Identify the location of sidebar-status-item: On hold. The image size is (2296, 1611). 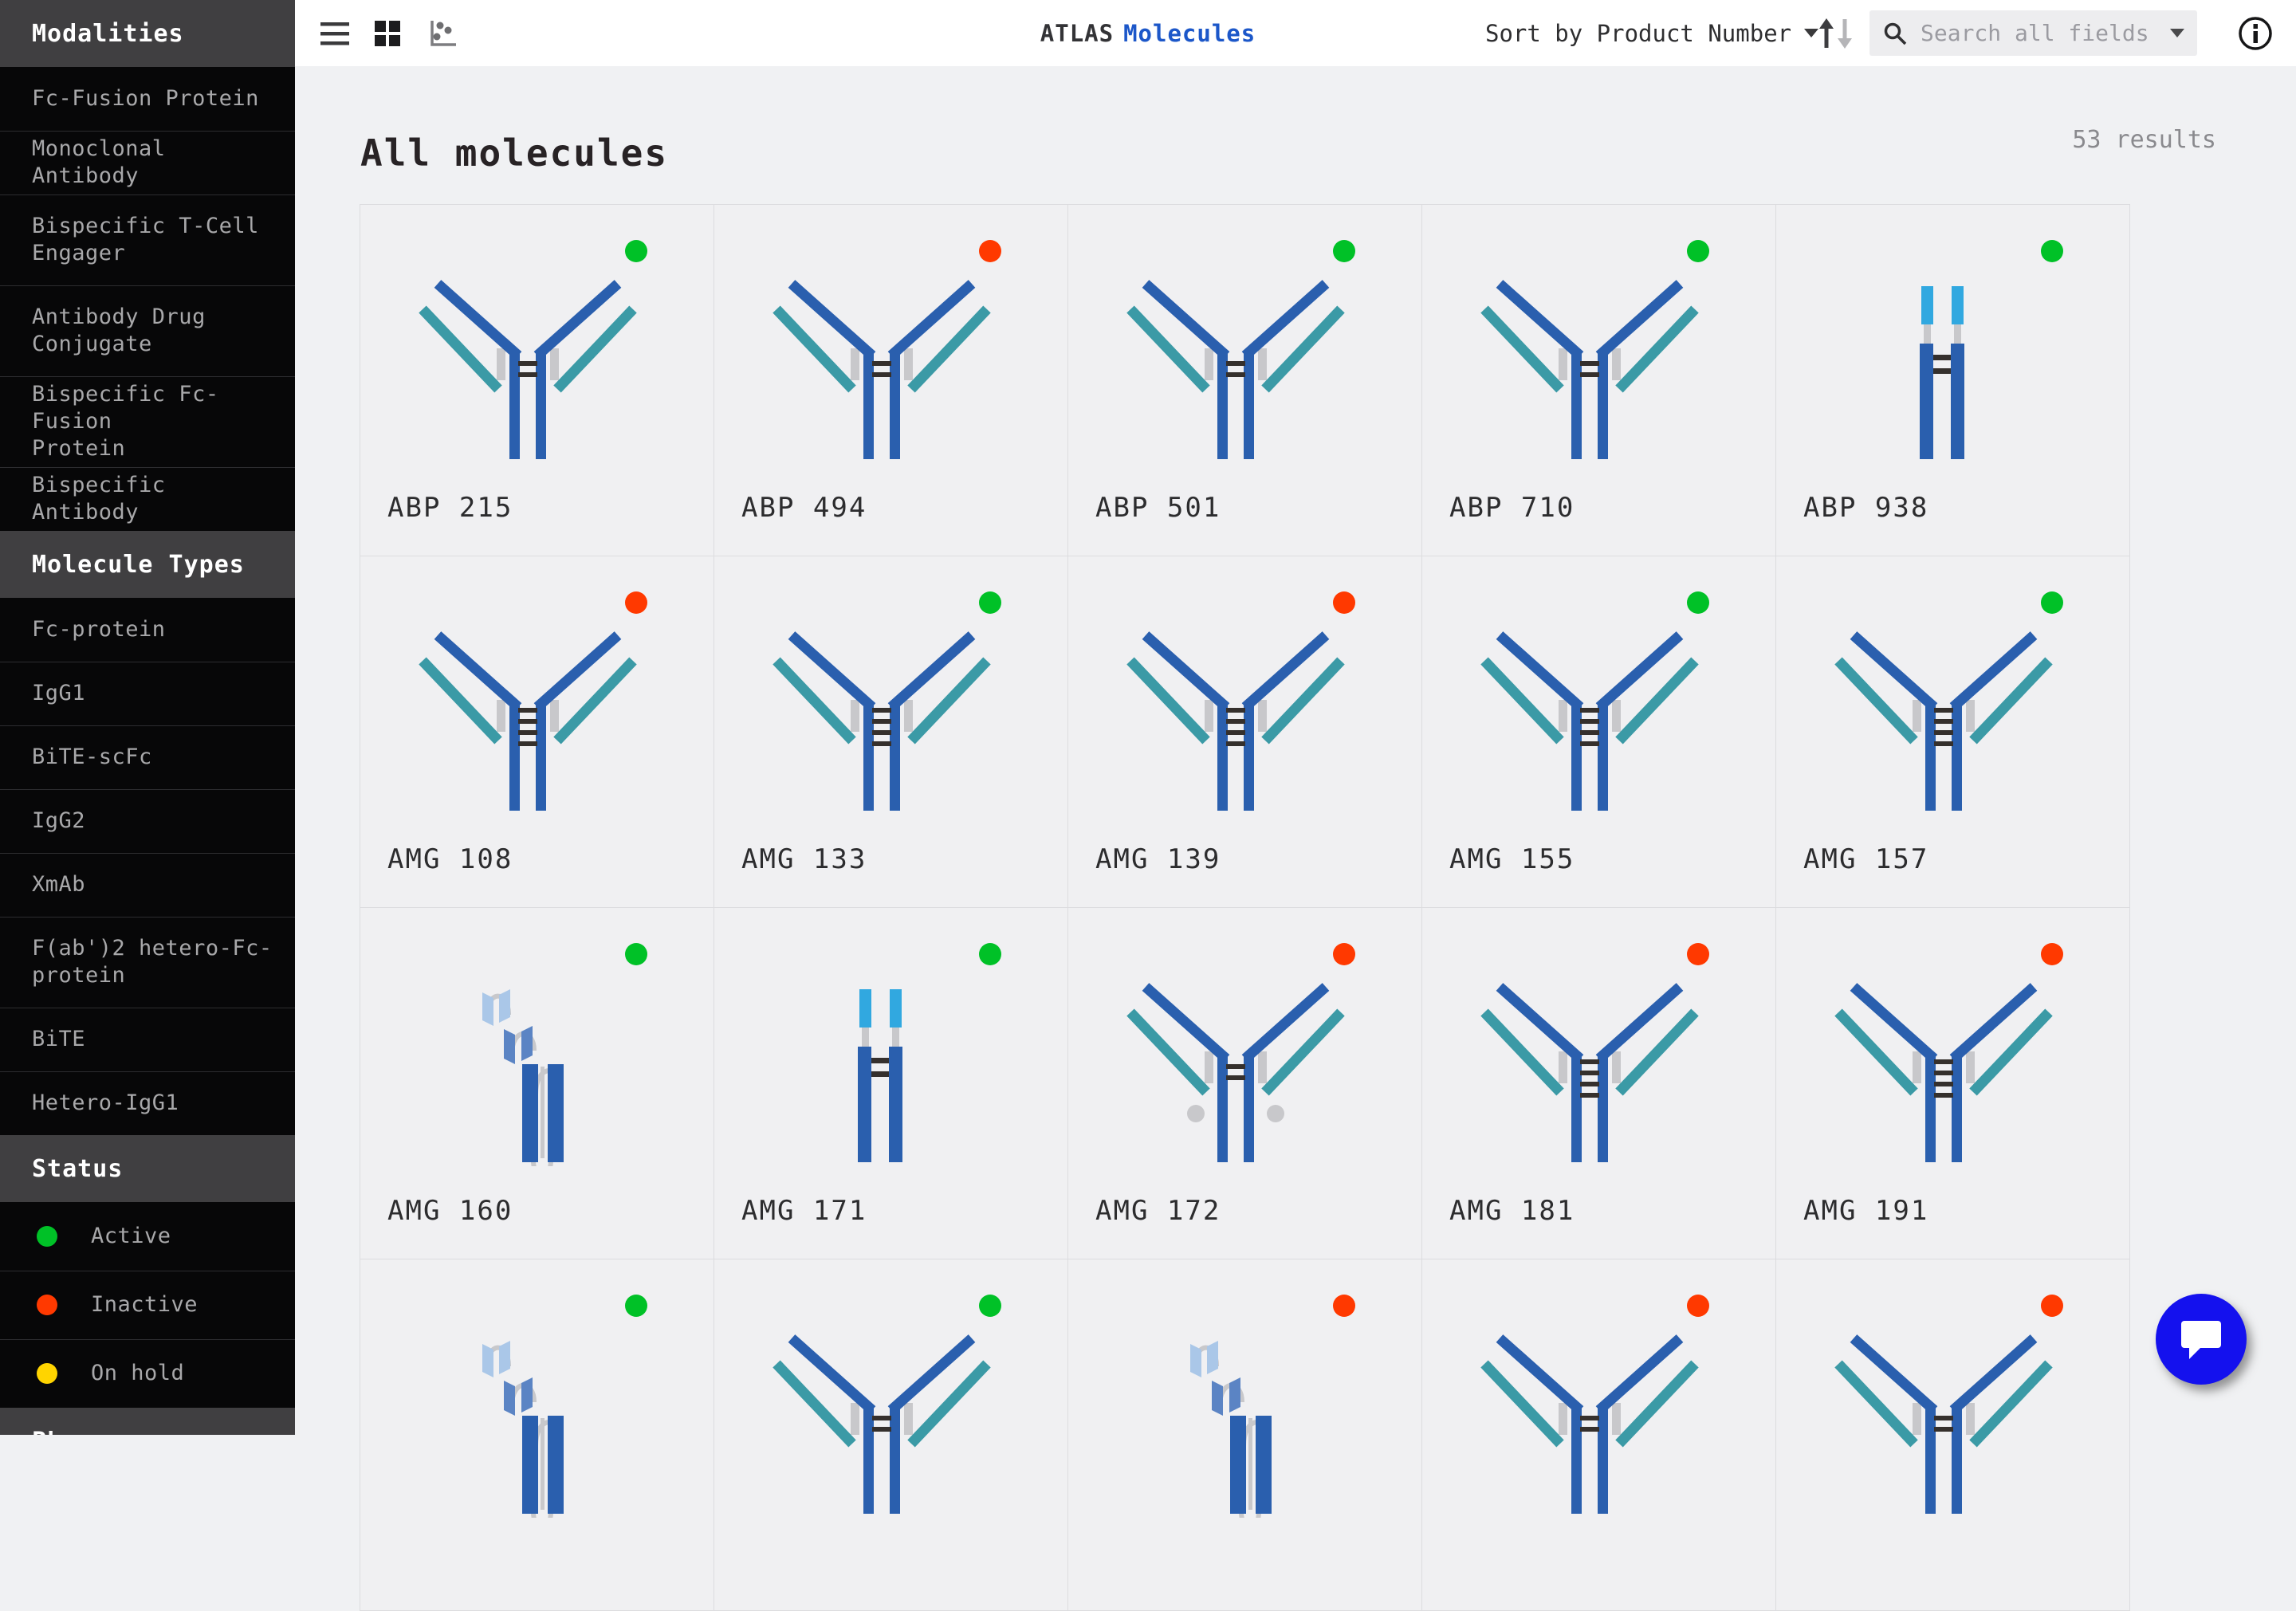
(147, 1373).